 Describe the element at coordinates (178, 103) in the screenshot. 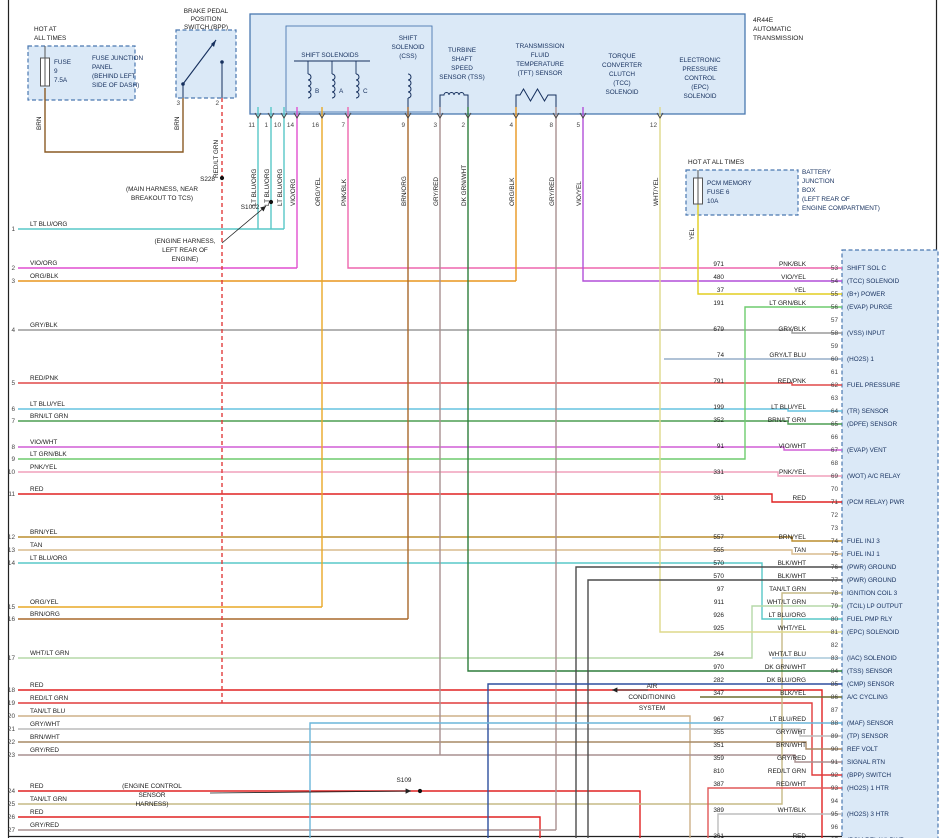

I see `bpp-pin-3: 3` at that location.